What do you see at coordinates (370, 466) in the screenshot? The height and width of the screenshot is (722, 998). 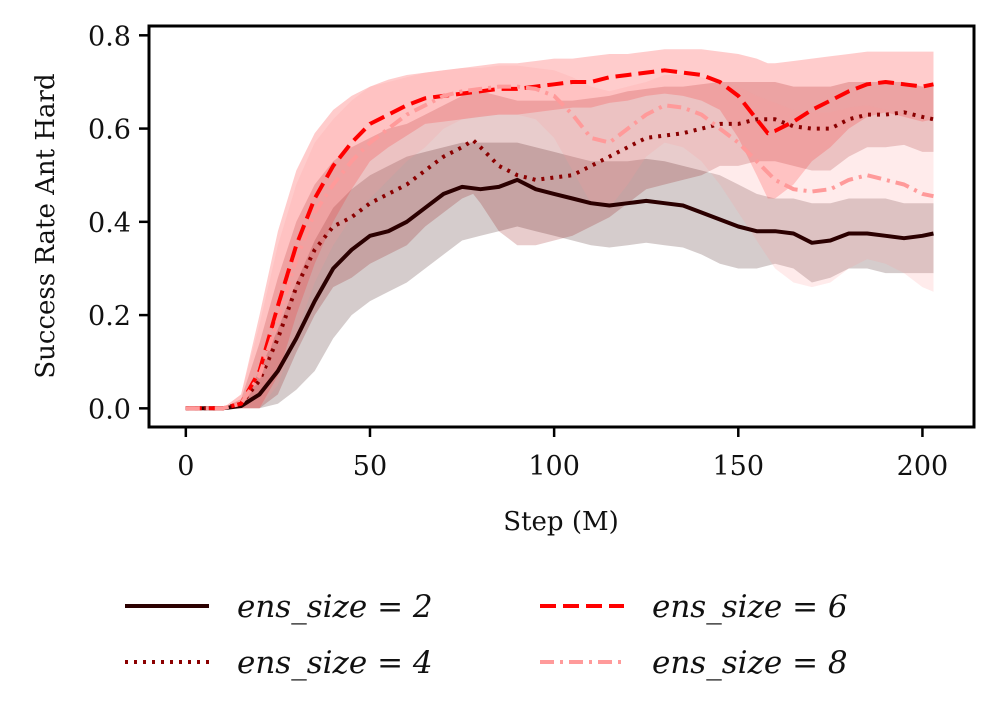 I see `x-tick-label: 50` at bounding box center [370, 466].